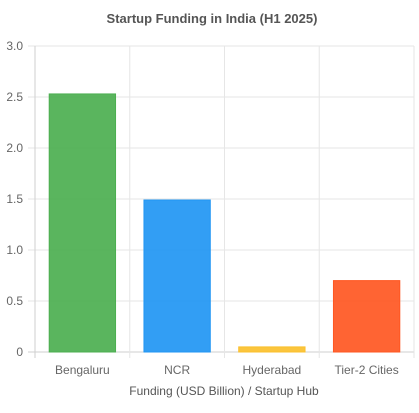  What do you see at coordinates (82, 370) in the screenshot?
I see `x-tick-label: Bengaluru` at bounding box center [82, 370].